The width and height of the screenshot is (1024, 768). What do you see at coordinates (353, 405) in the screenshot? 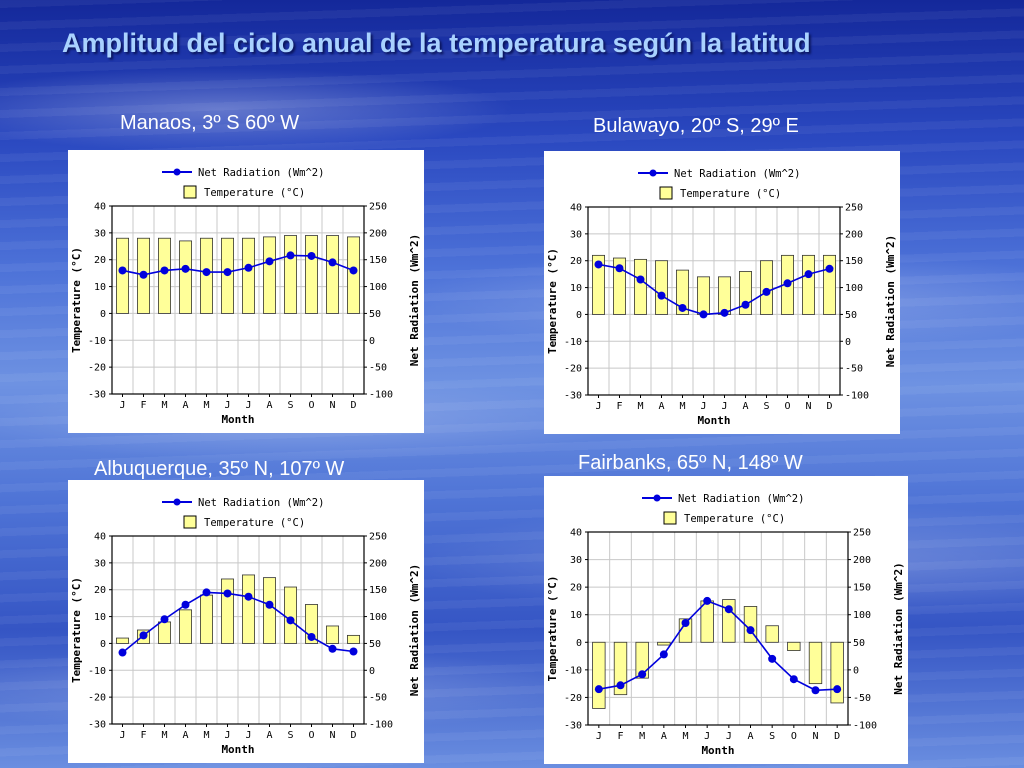
I see `x-tick-label: D` at bounding box center [353, 405].